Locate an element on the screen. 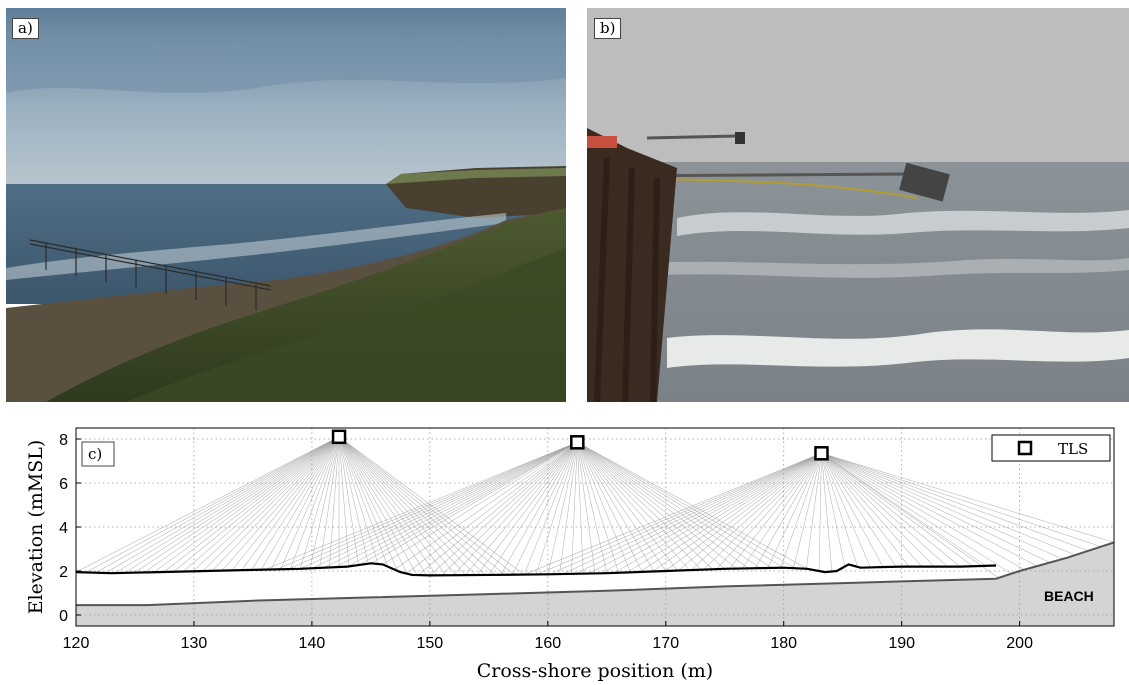 The height and width of the screenshot is (685, 1129). legend-marker-square is located at coordinates (1025, 448).